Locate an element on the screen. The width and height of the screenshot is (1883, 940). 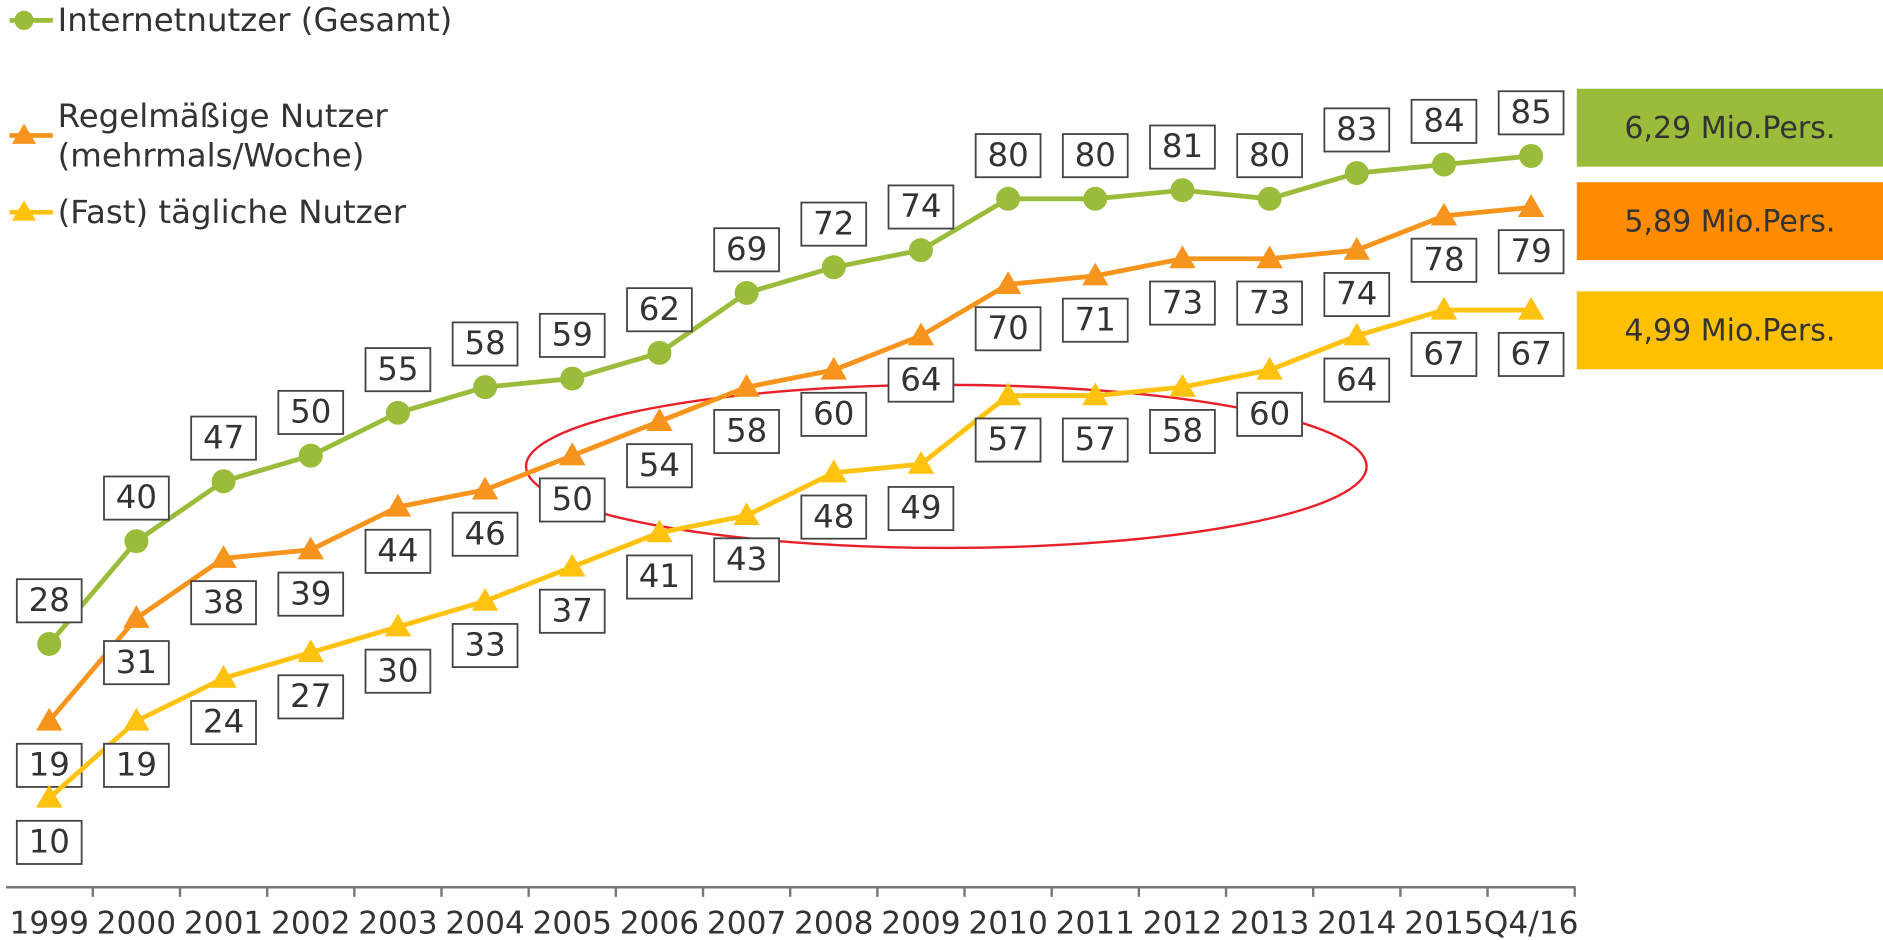
data-label: 30 is located at coordinates (397, 670).